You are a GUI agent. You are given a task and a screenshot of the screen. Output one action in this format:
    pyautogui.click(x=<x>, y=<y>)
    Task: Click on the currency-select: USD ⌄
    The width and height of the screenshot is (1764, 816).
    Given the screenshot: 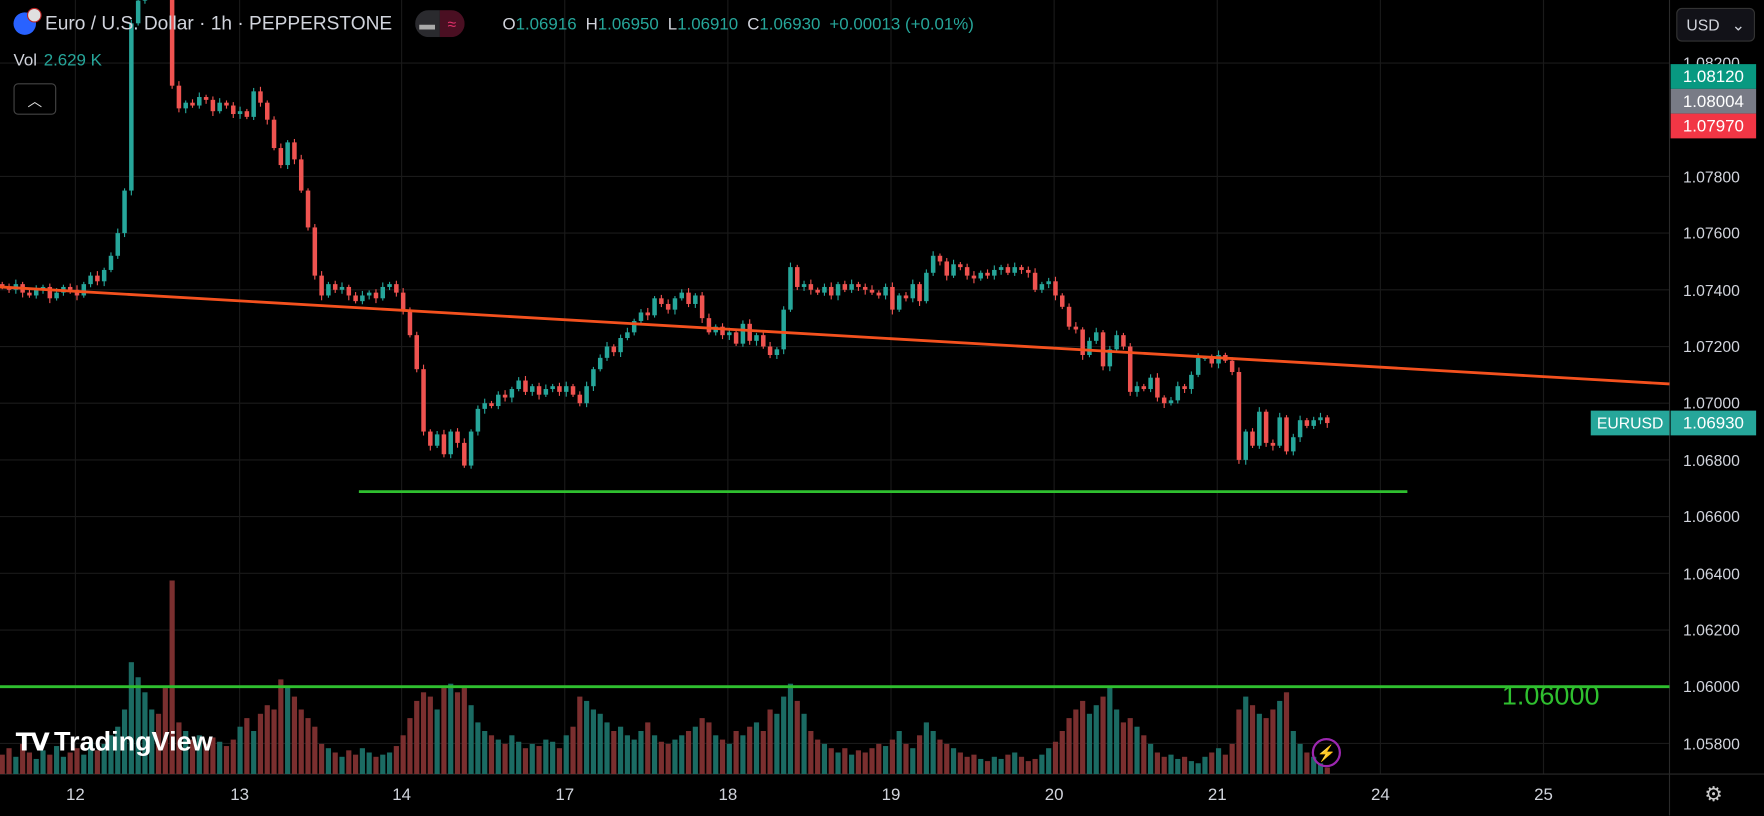 What is the action you would take?
    pyautogui.click(x=1715, y=24)
    